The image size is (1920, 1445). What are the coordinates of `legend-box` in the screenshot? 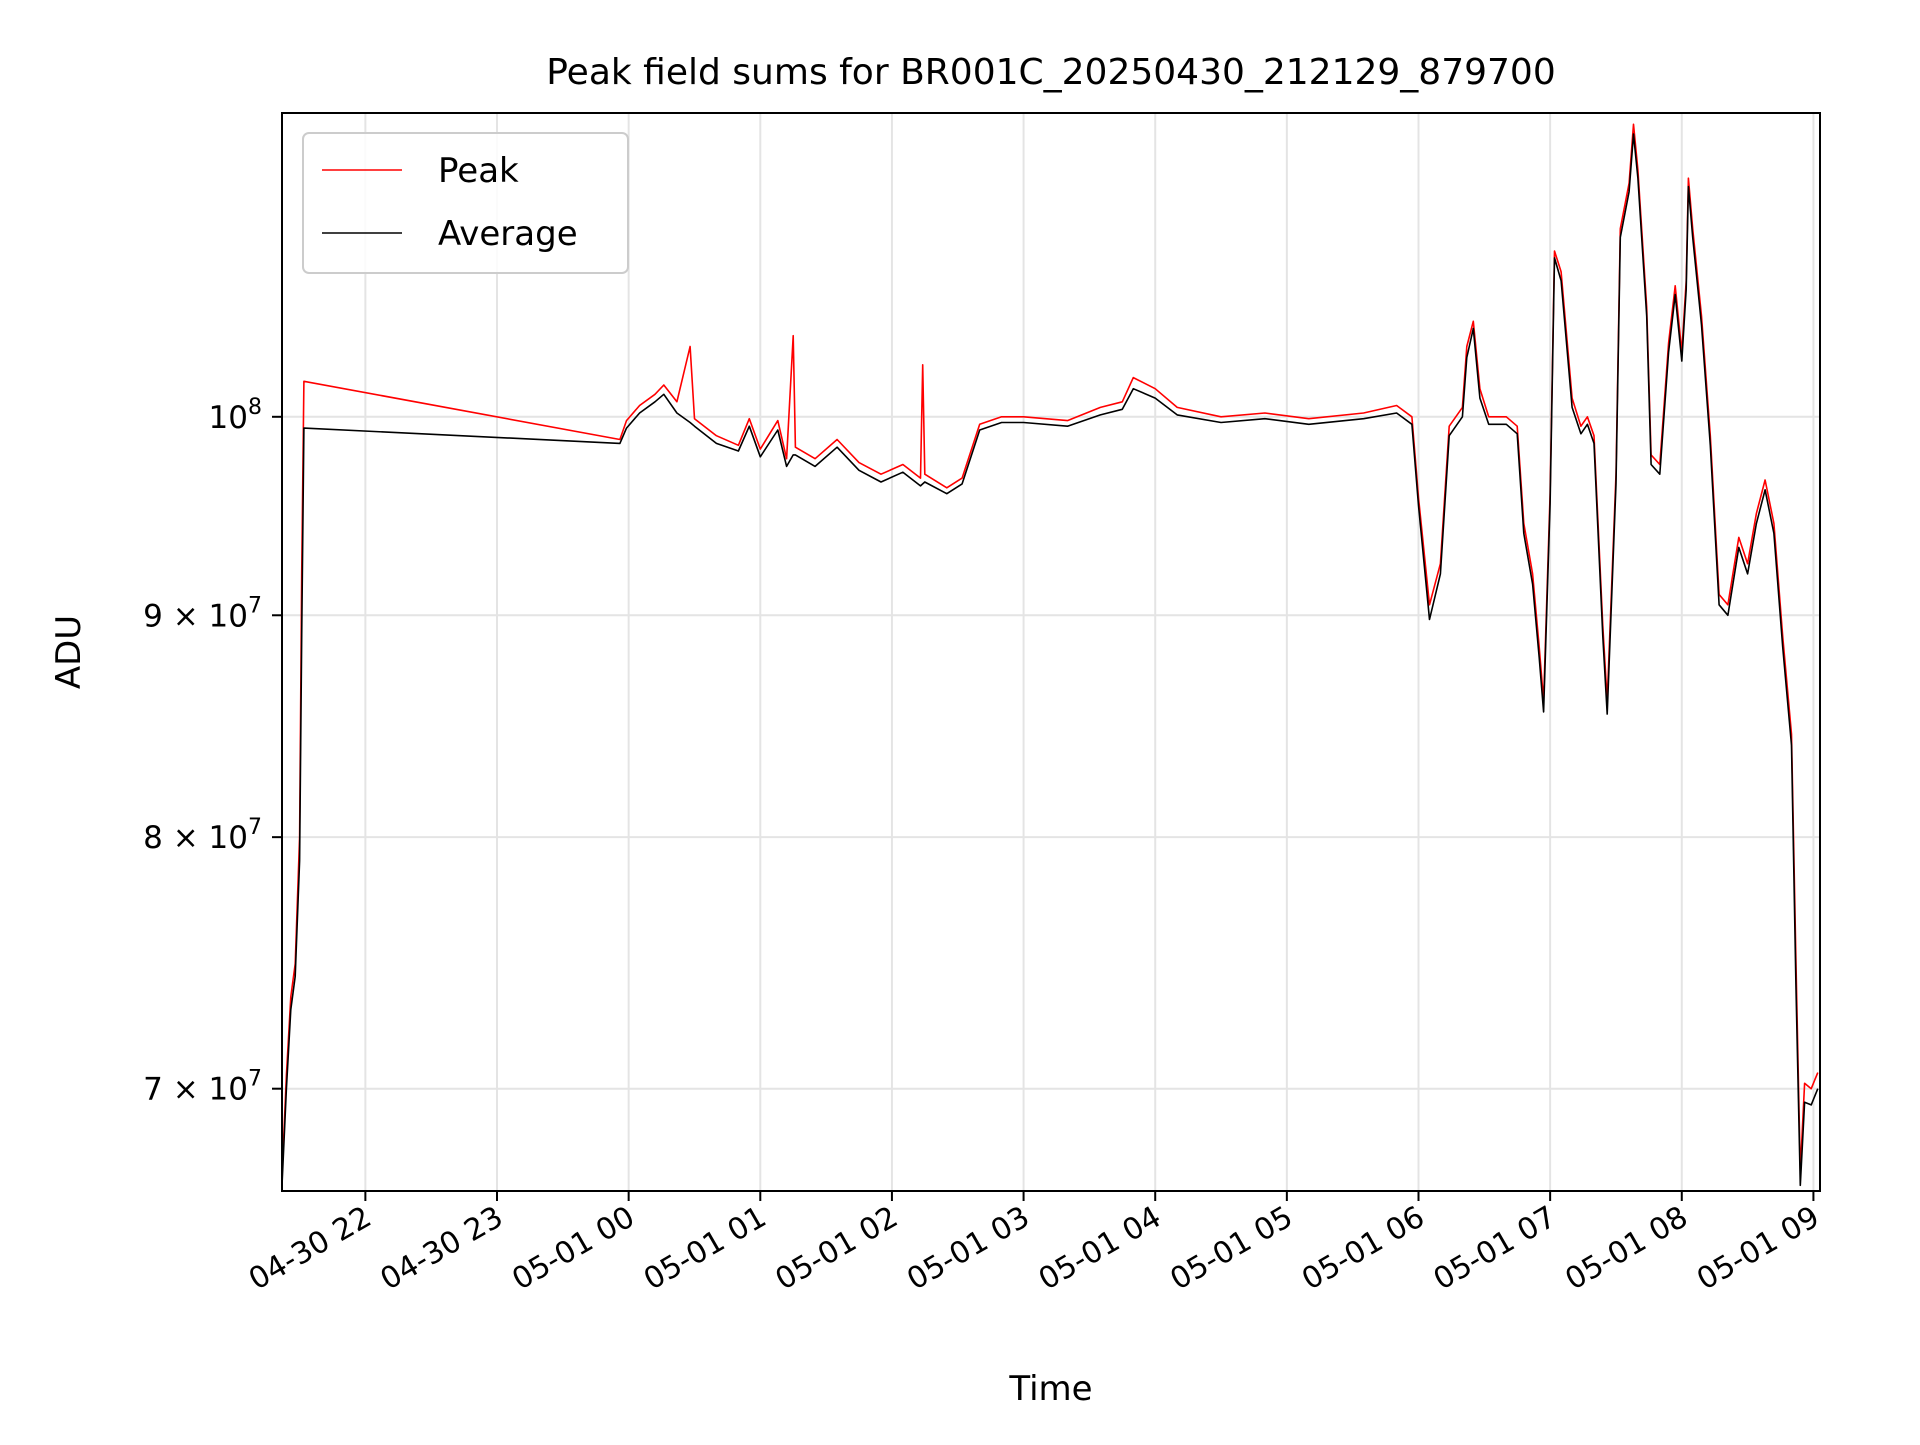 It's located at (465, 203).